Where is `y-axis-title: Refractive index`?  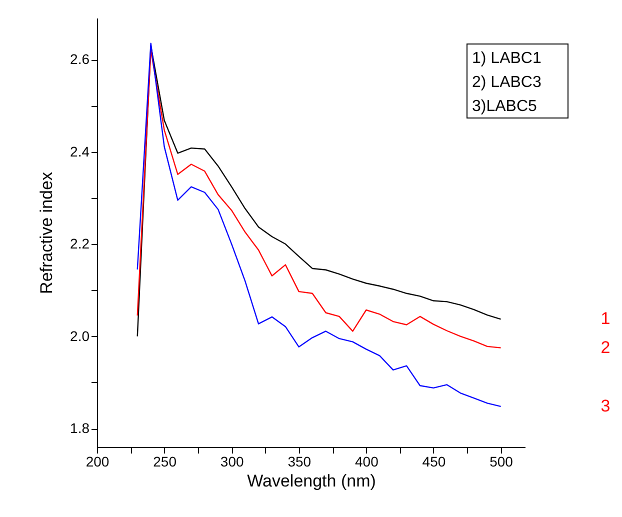
y-axis-title: Refractive index is located at coordinates (46, 233).